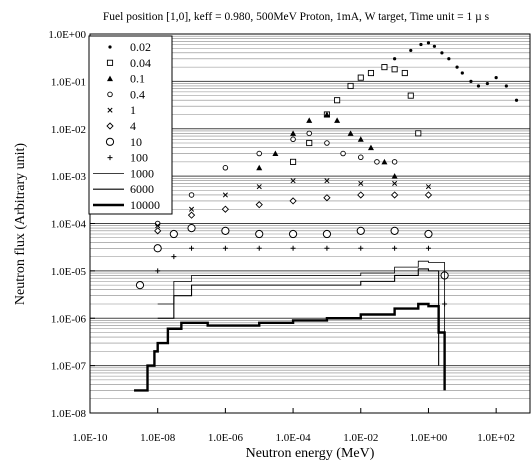 This screenshot has height=468, width=532. What do you see at coordinates (123, 173) in the screenshot?
I see `legend-item: 1000` at bounding box center [123, 173].